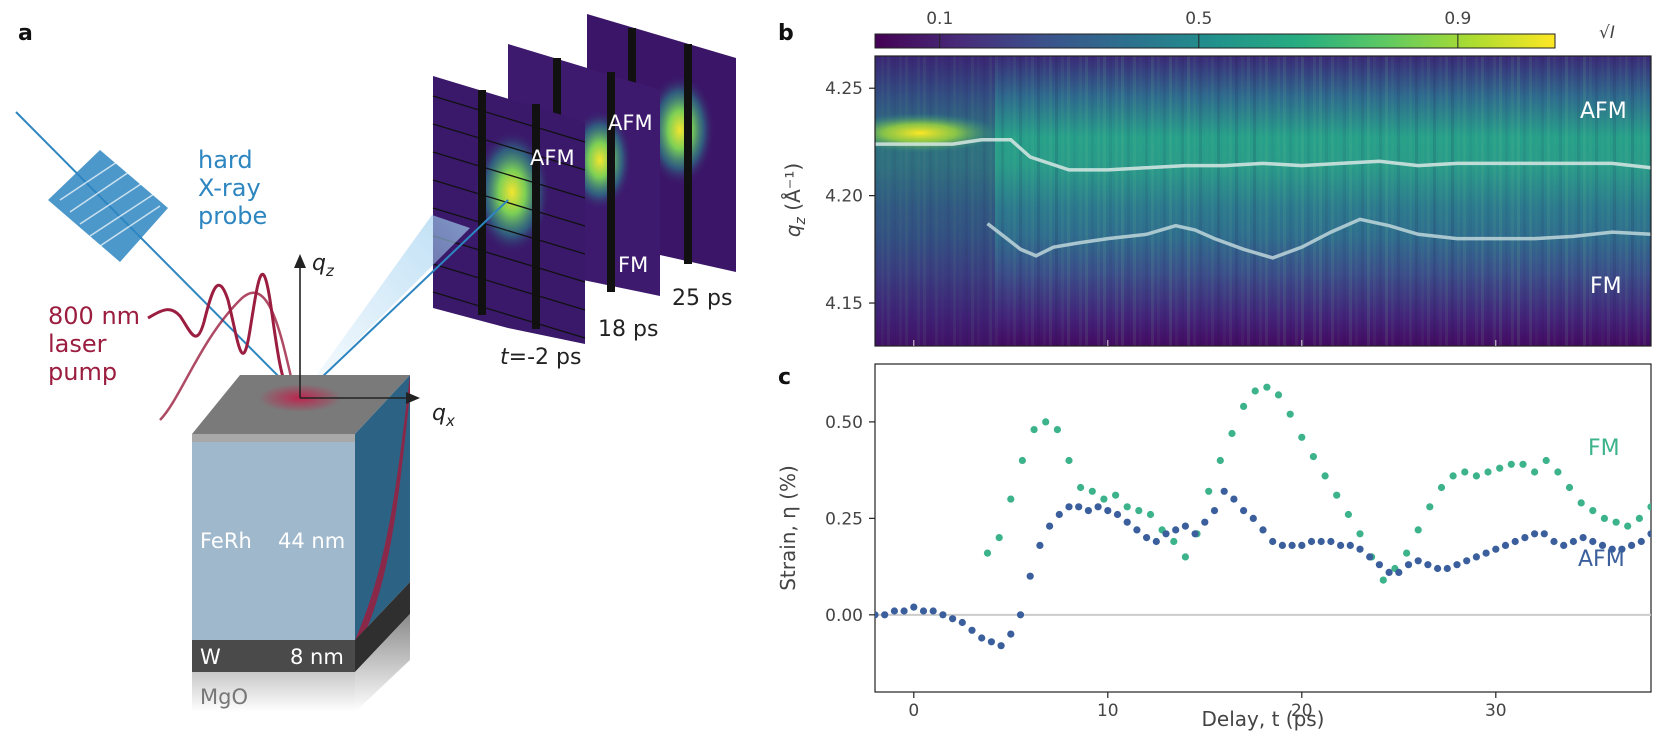 This screenshot has height=733, width=1660. What do you see at coordinates (1603, 111) in the screenshot?
I see `heatmap-annot-afm: AFM` at bounding box center [1603, 111].